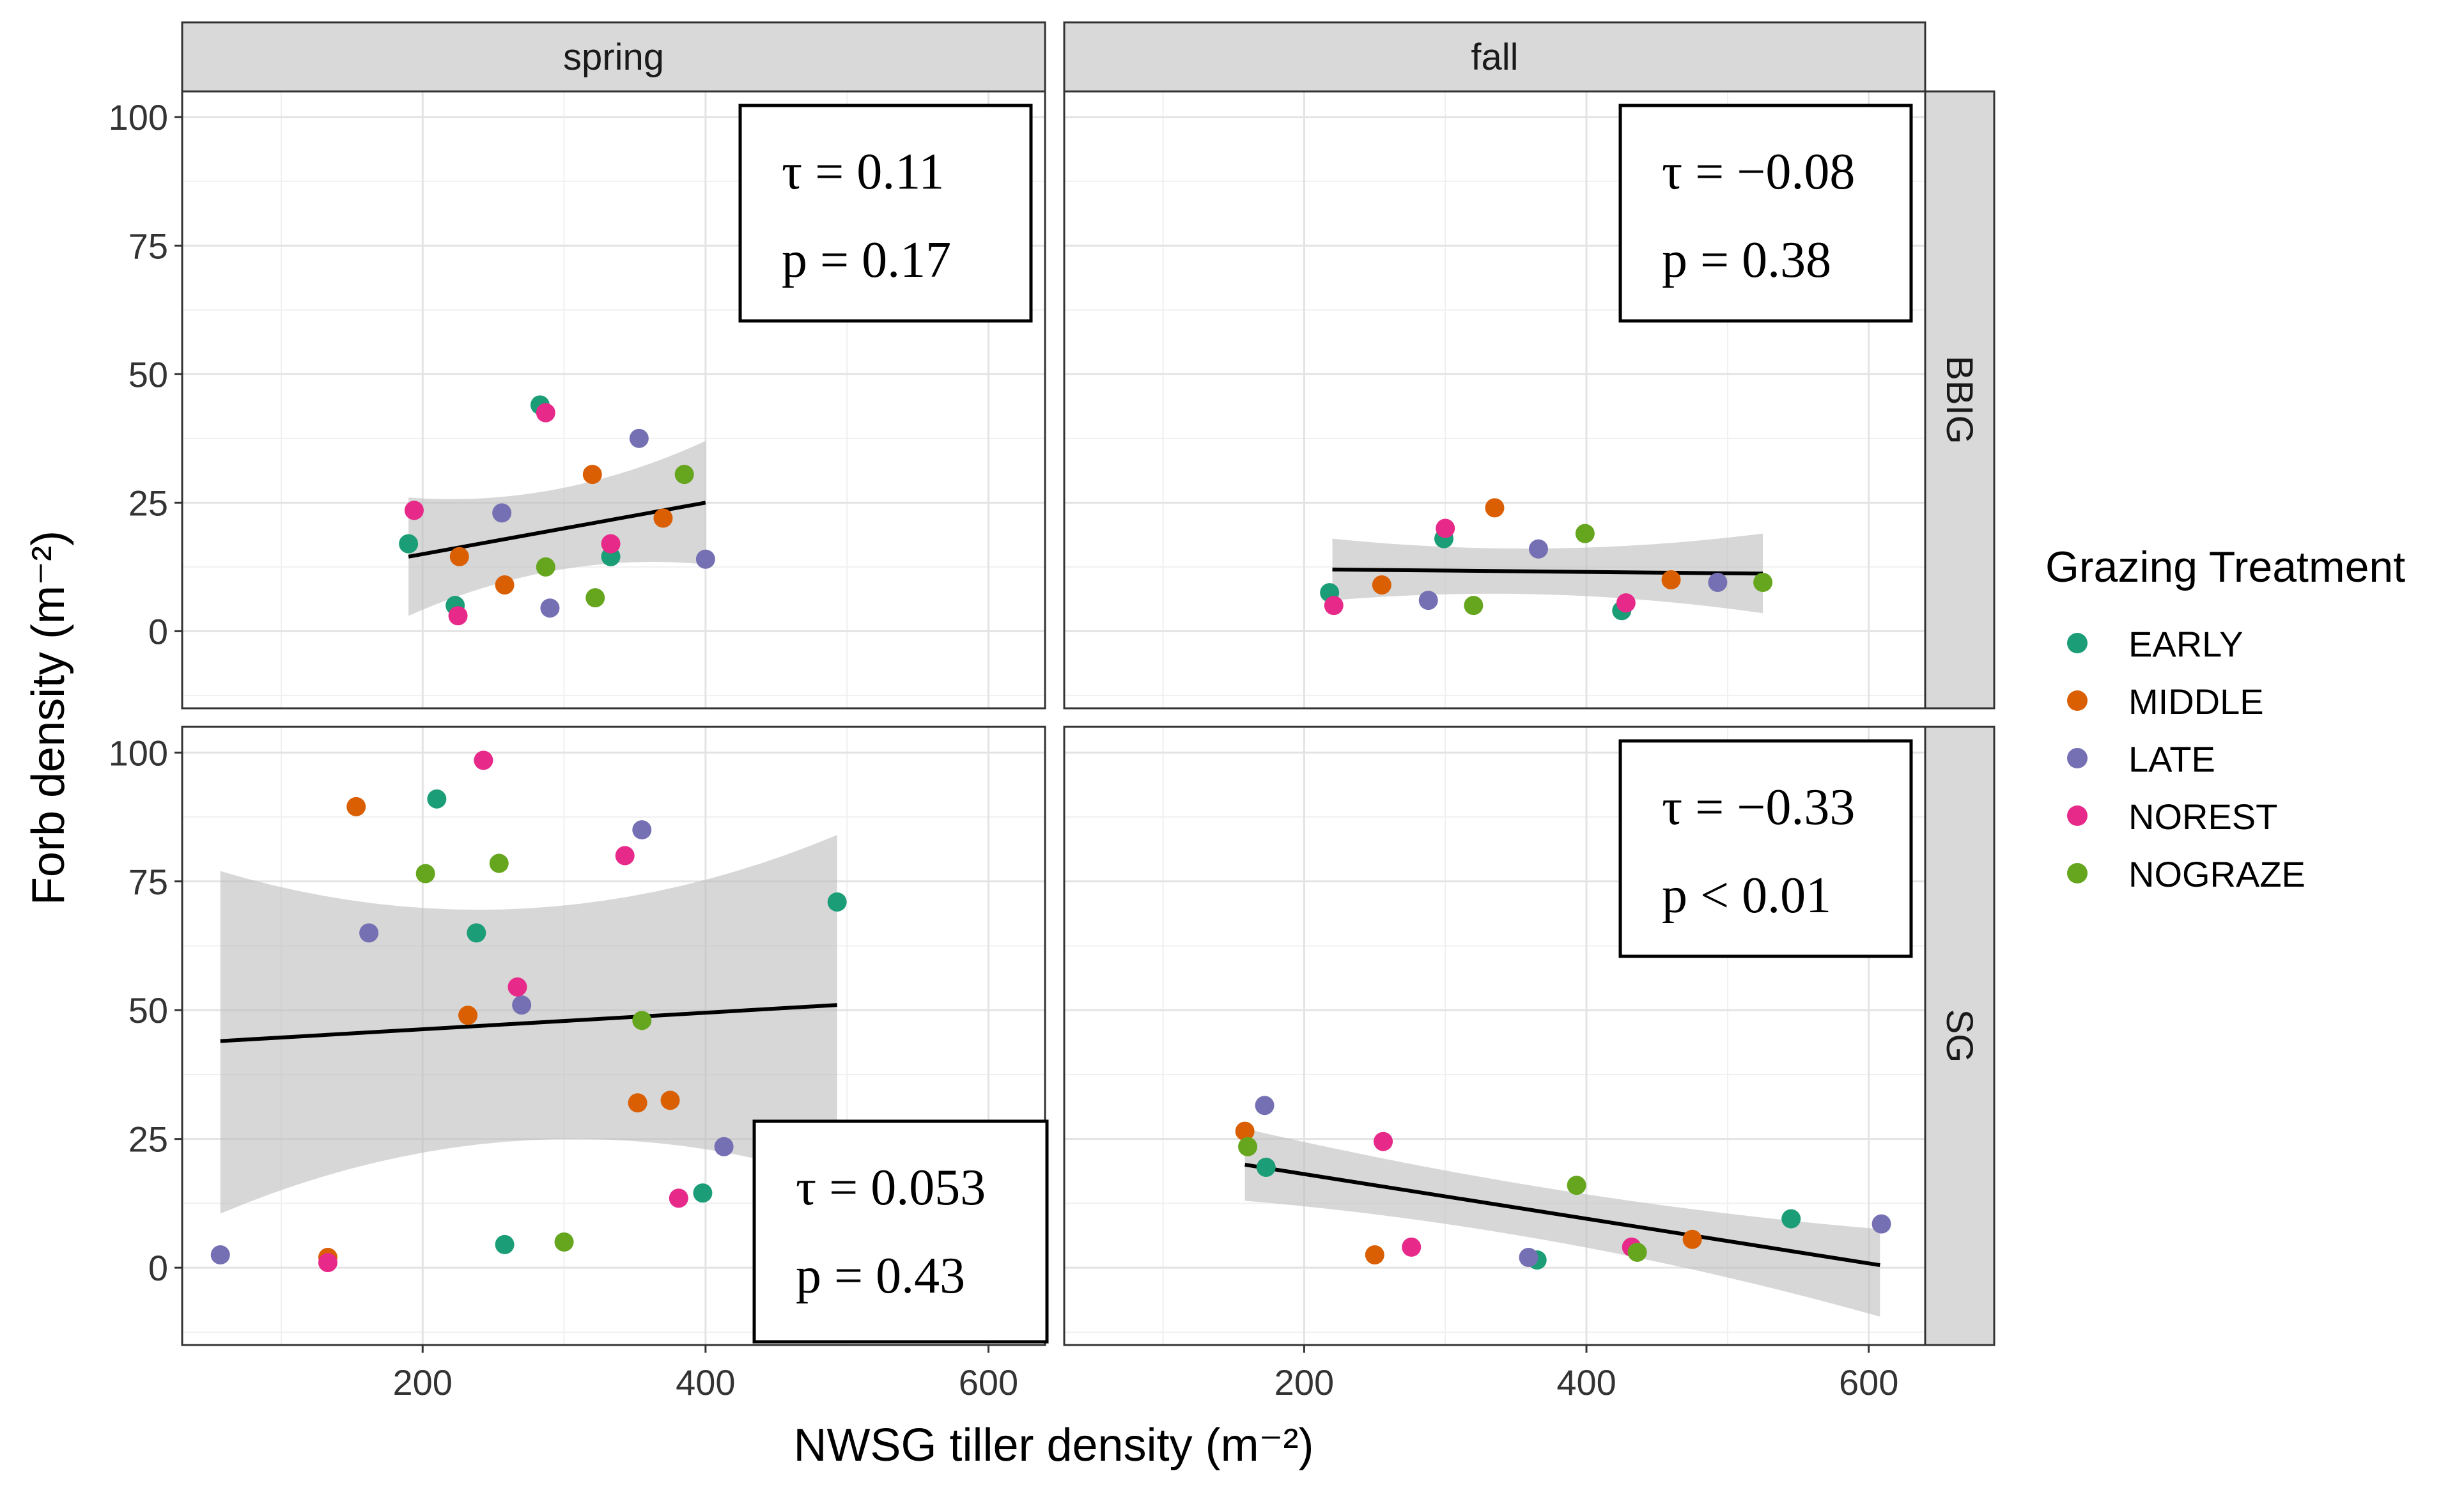 Image resolution: width=2464 pixels, height=1485 pixels. Describe the element at coordinates (1746, 260) in the screenshot. I see `stat-p: p = 0.38` at that location.